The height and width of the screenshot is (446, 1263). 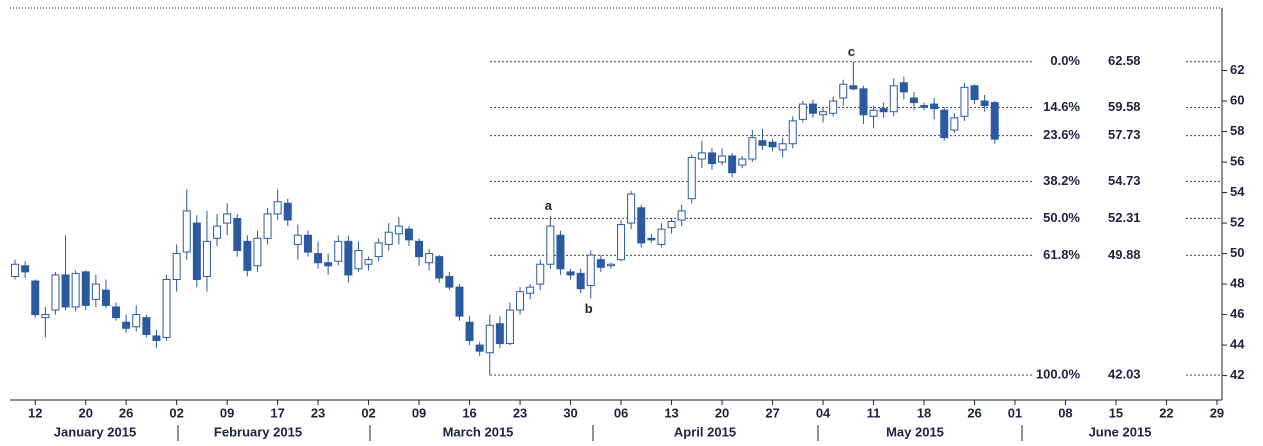 What do you see at coordinates (600, 433) in the screenshot?
I see `month-separators` at bounding box center [600, 433].